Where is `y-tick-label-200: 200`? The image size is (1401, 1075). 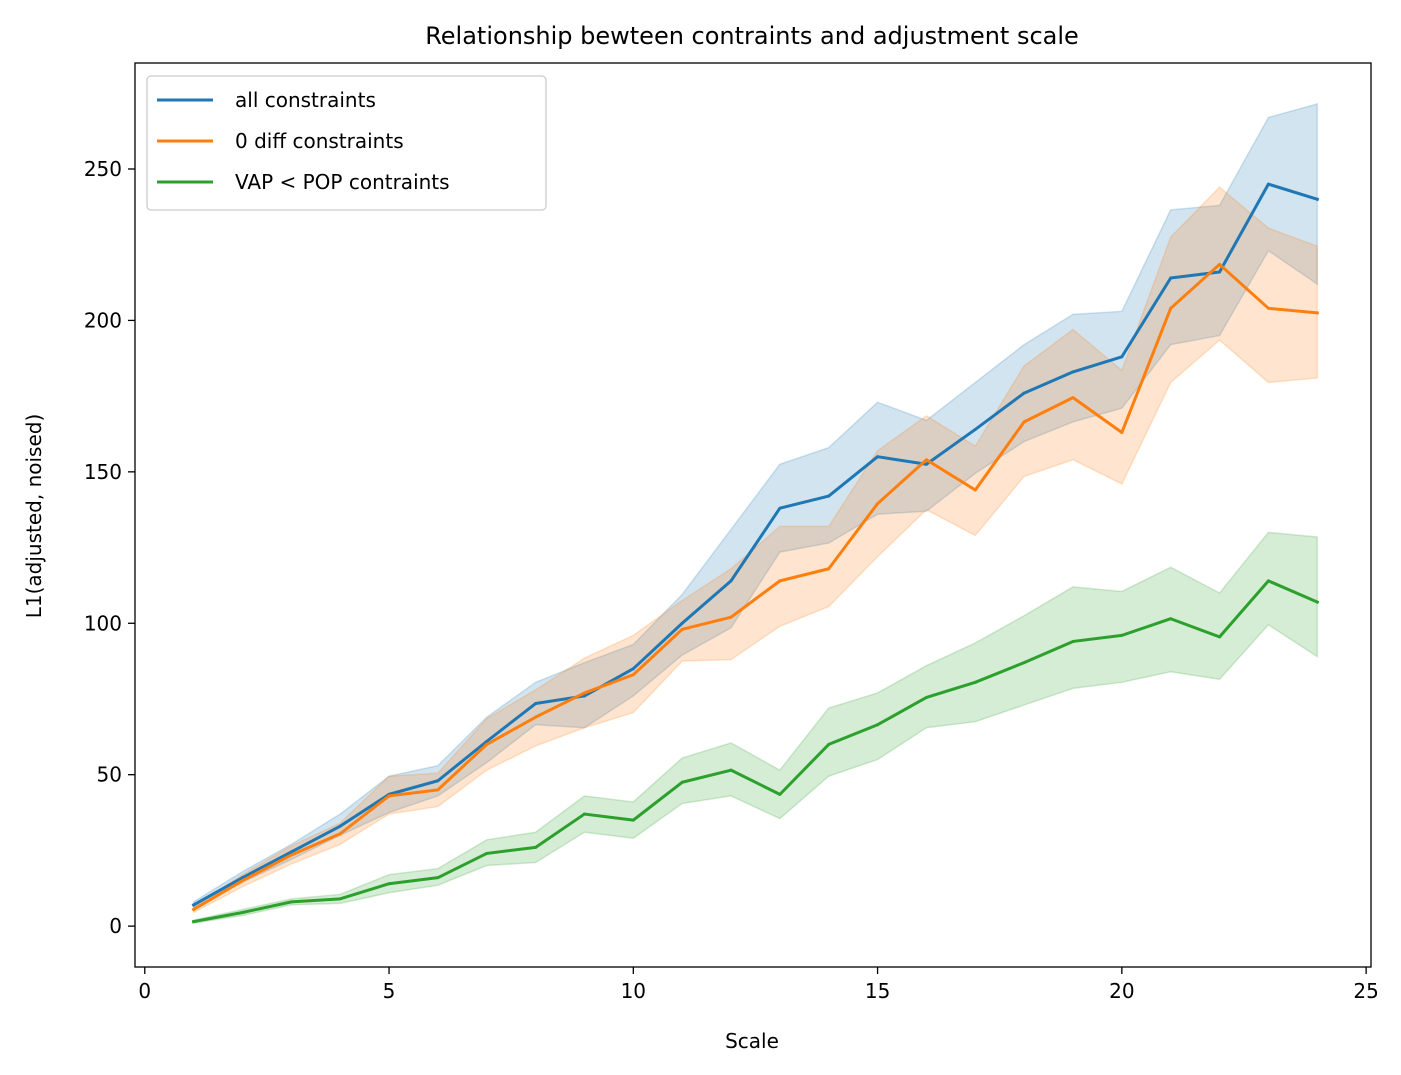
y-tick-label-200: 200 is located at coordinates (103, 320).